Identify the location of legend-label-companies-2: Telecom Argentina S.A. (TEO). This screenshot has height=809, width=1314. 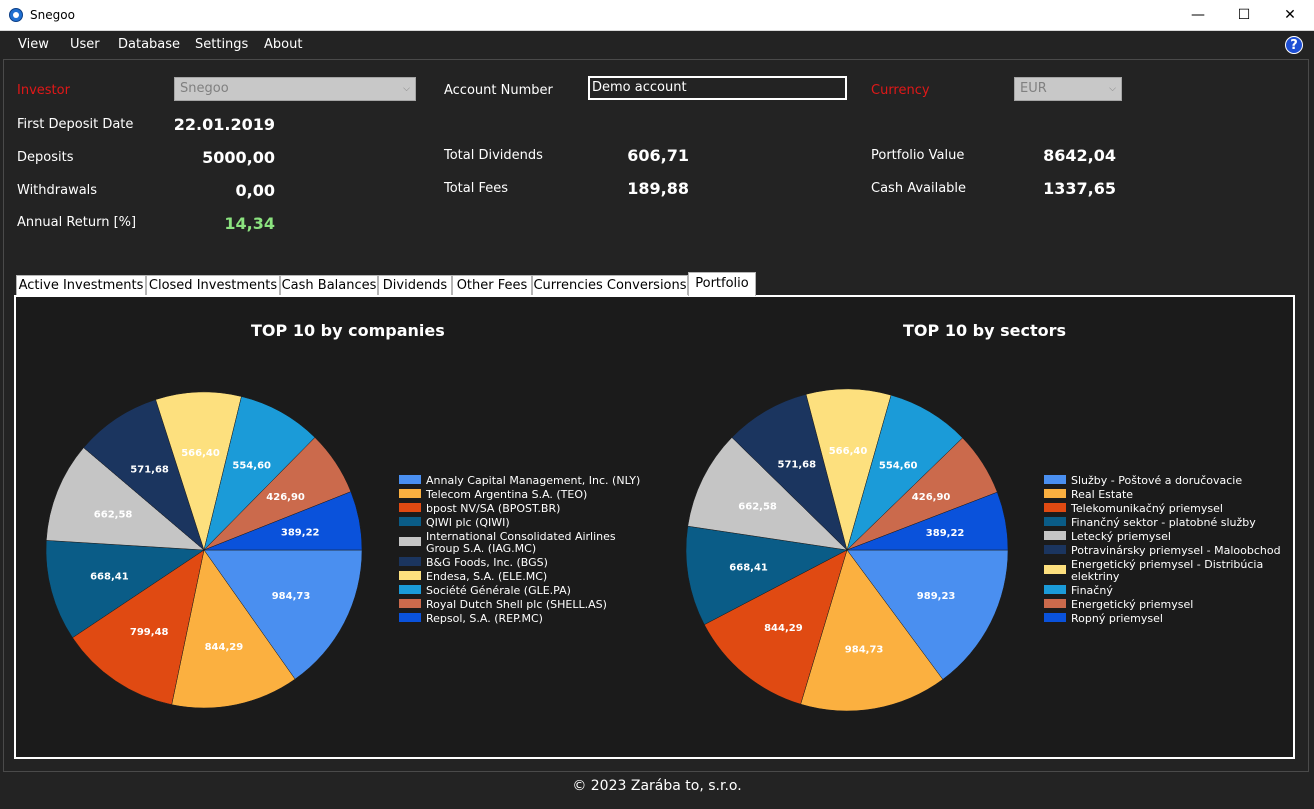
(506, 494).